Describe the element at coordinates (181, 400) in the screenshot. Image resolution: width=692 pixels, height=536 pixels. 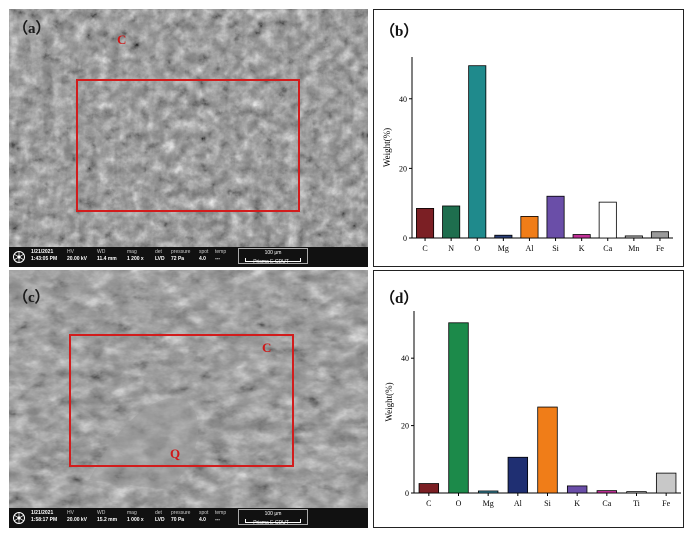
I see `roi-rectangle-c` at that location.